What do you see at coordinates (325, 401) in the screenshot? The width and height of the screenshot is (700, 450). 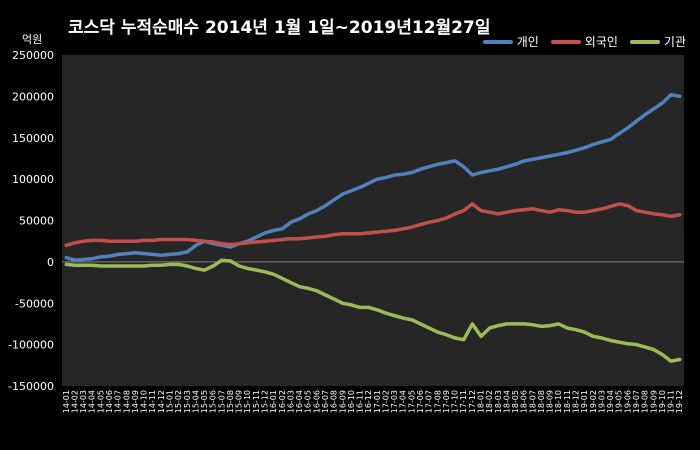 I see `x-tick-label: 16-07` at bounding box center [325, 401].